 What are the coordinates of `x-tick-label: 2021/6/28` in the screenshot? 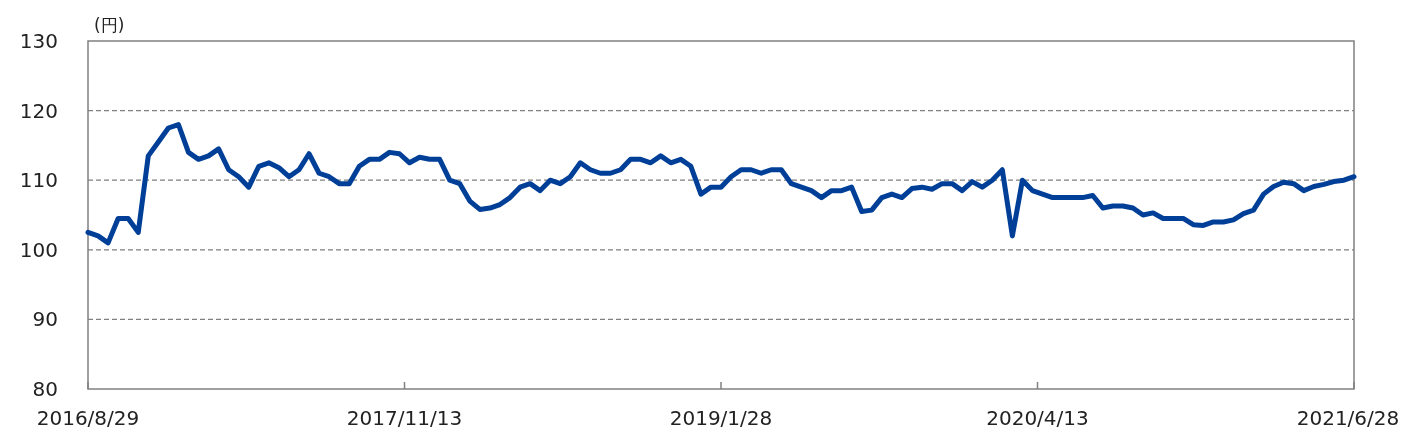 It's located at (1348, 418).